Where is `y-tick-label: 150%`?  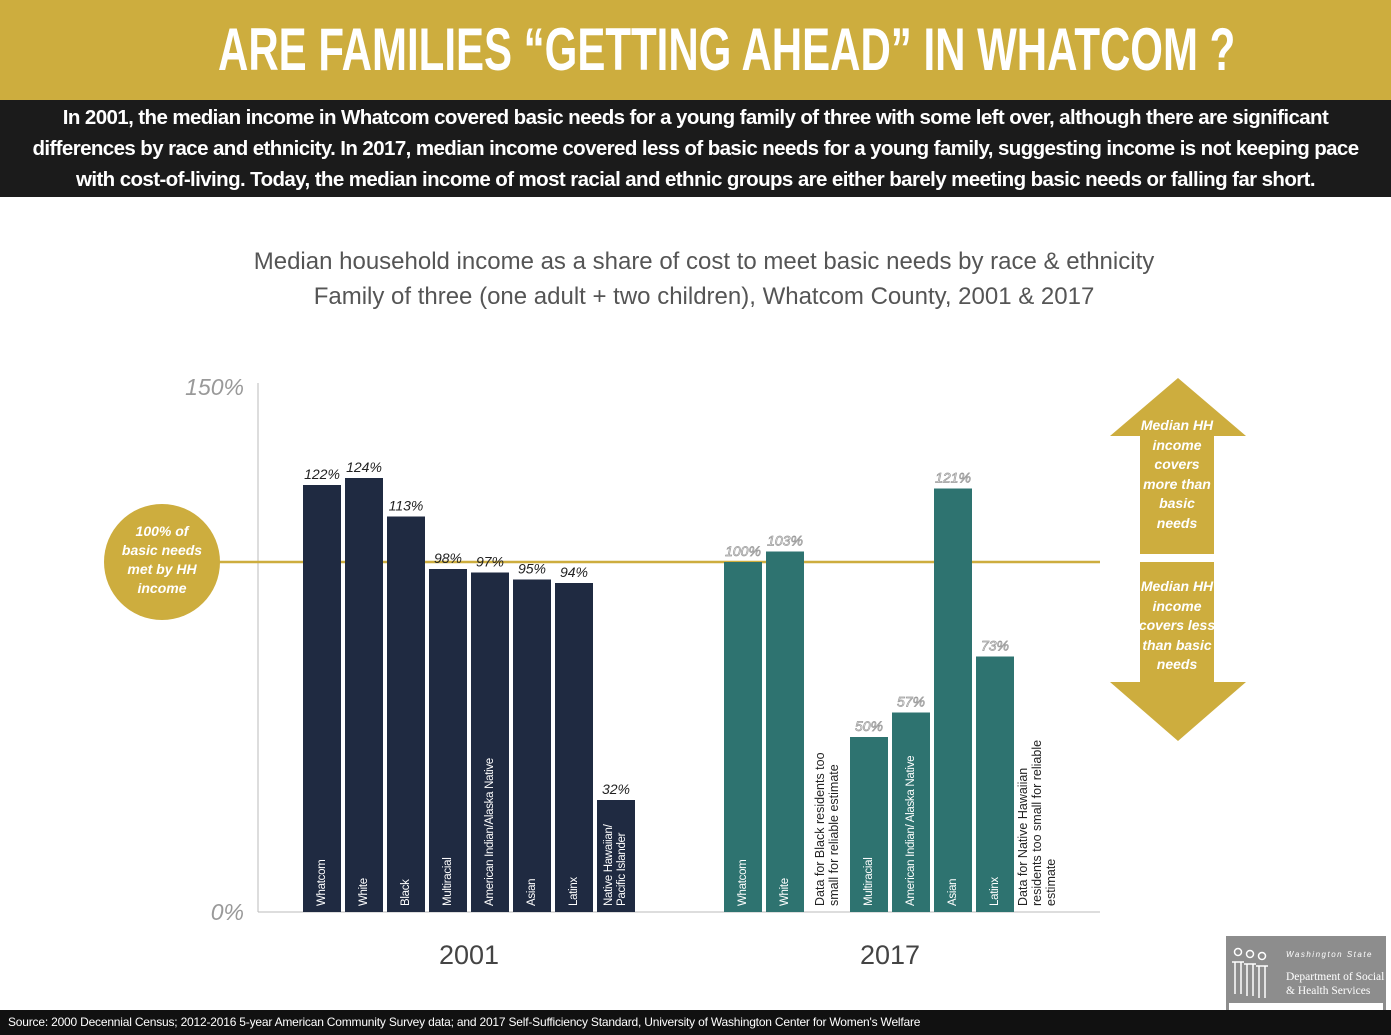
y-tick-label: 150% is located at coordinates (214, 387).